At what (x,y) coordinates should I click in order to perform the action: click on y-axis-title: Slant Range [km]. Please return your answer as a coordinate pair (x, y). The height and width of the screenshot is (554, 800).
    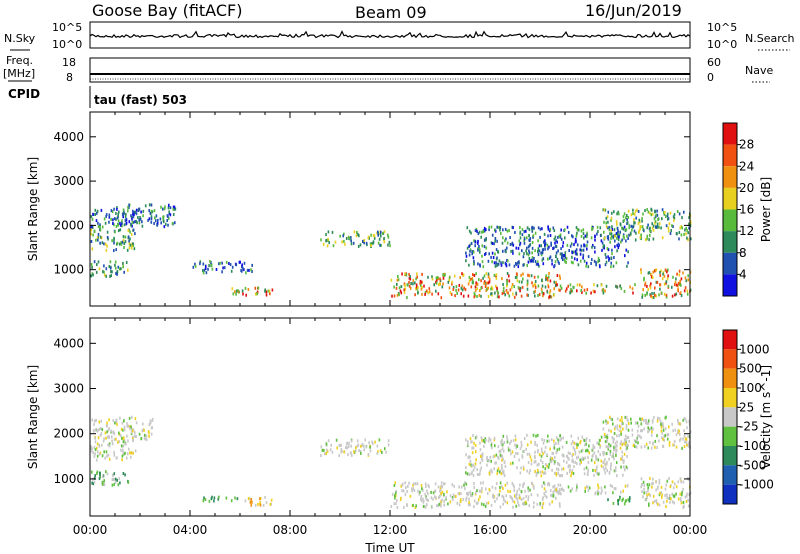
    Looking at the image, I should click on (33, 417).